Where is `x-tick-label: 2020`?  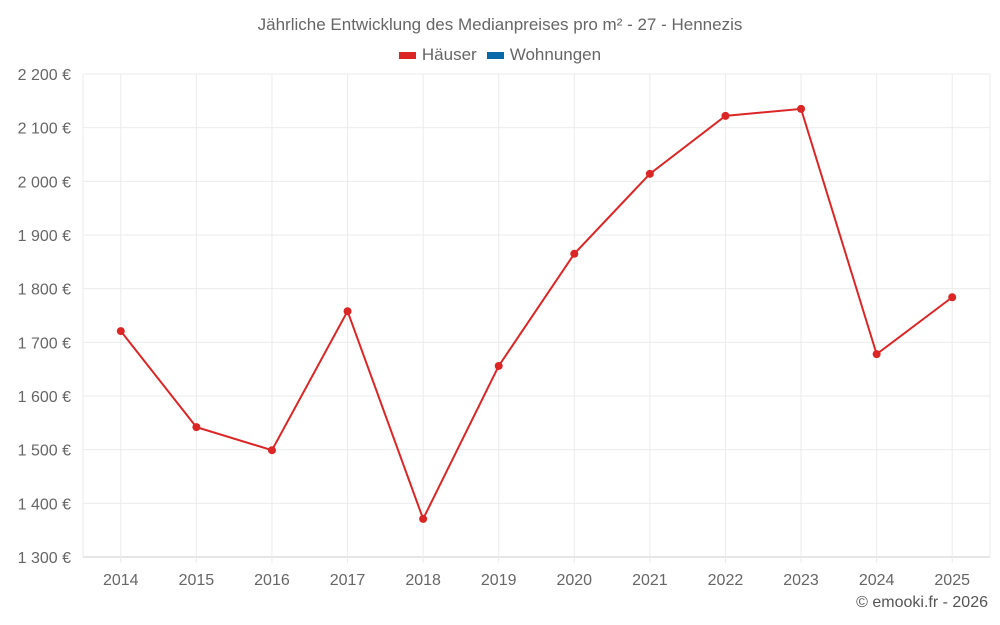 x-tick-label: 2020 is located at coordinates (574, 580).